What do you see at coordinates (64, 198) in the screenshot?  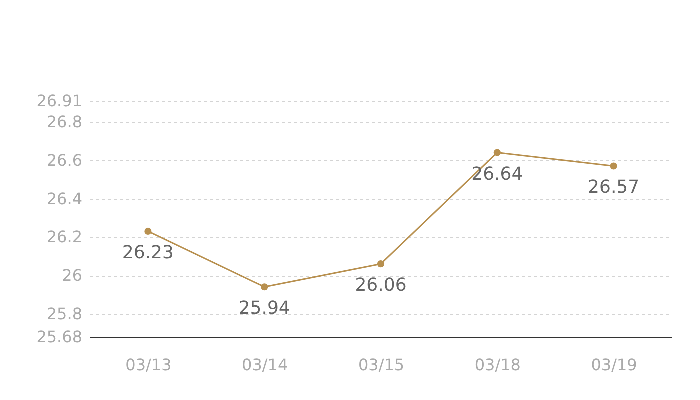 I see `y-tick-label: 26.4` at bounding box center [64, 198].